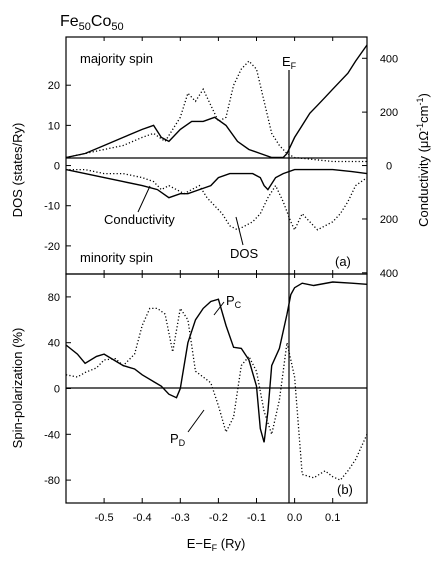 This screenshot has width=436, height=569. I want to click on conductivity-axis-title: Conductivity (μΩ-1cm-1), so click(423, 160).